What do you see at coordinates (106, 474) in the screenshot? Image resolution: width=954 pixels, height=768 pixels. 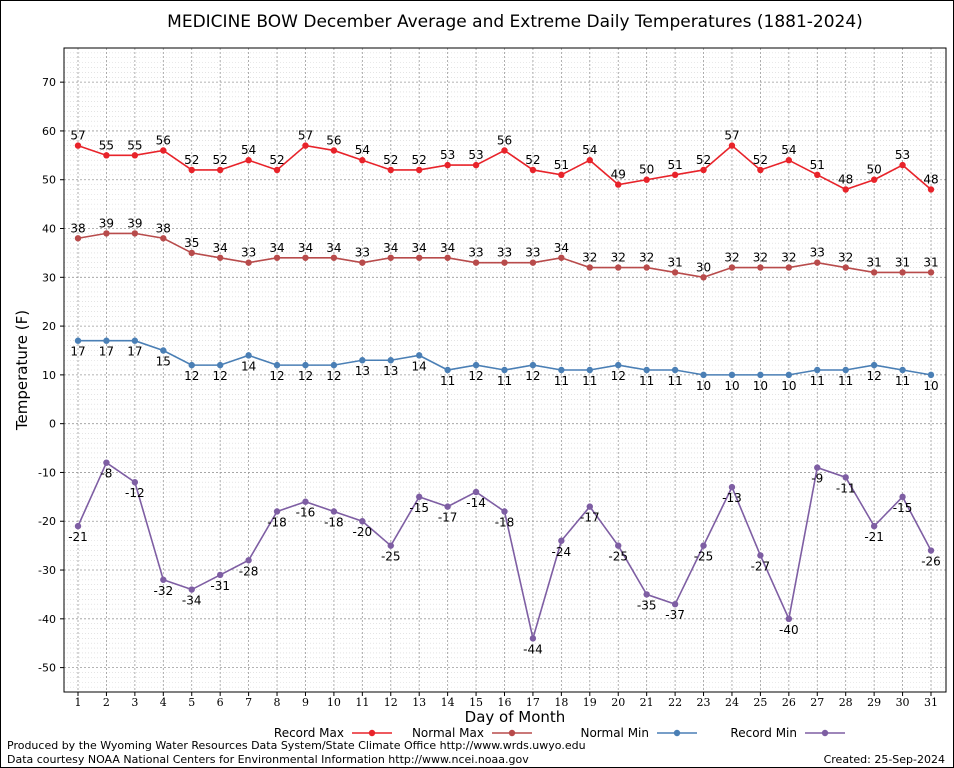 I see `record-min-data-label: -8` at bounding box center [106, 474].